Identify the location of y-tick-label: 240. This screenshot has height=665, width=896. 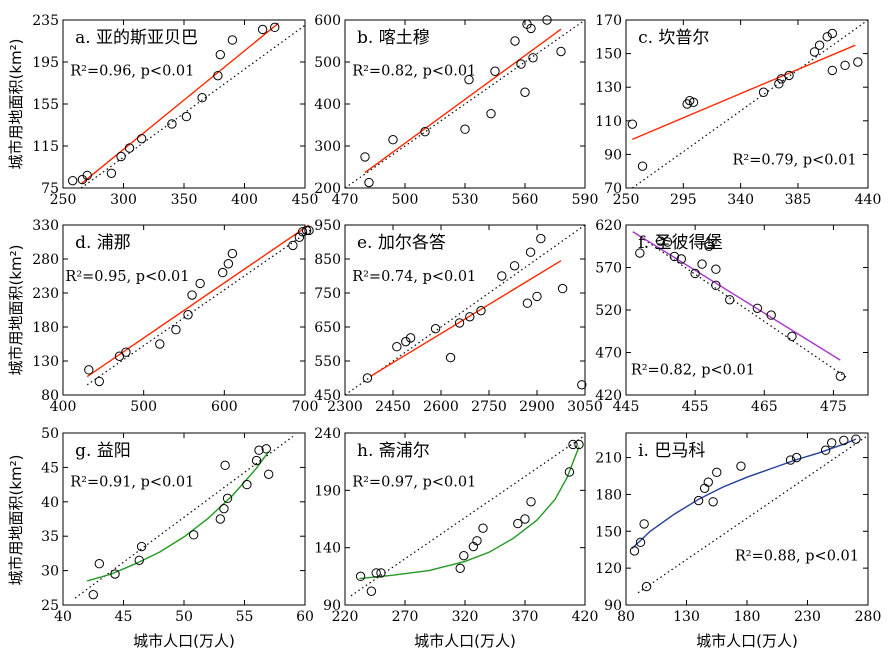
(327, 434).